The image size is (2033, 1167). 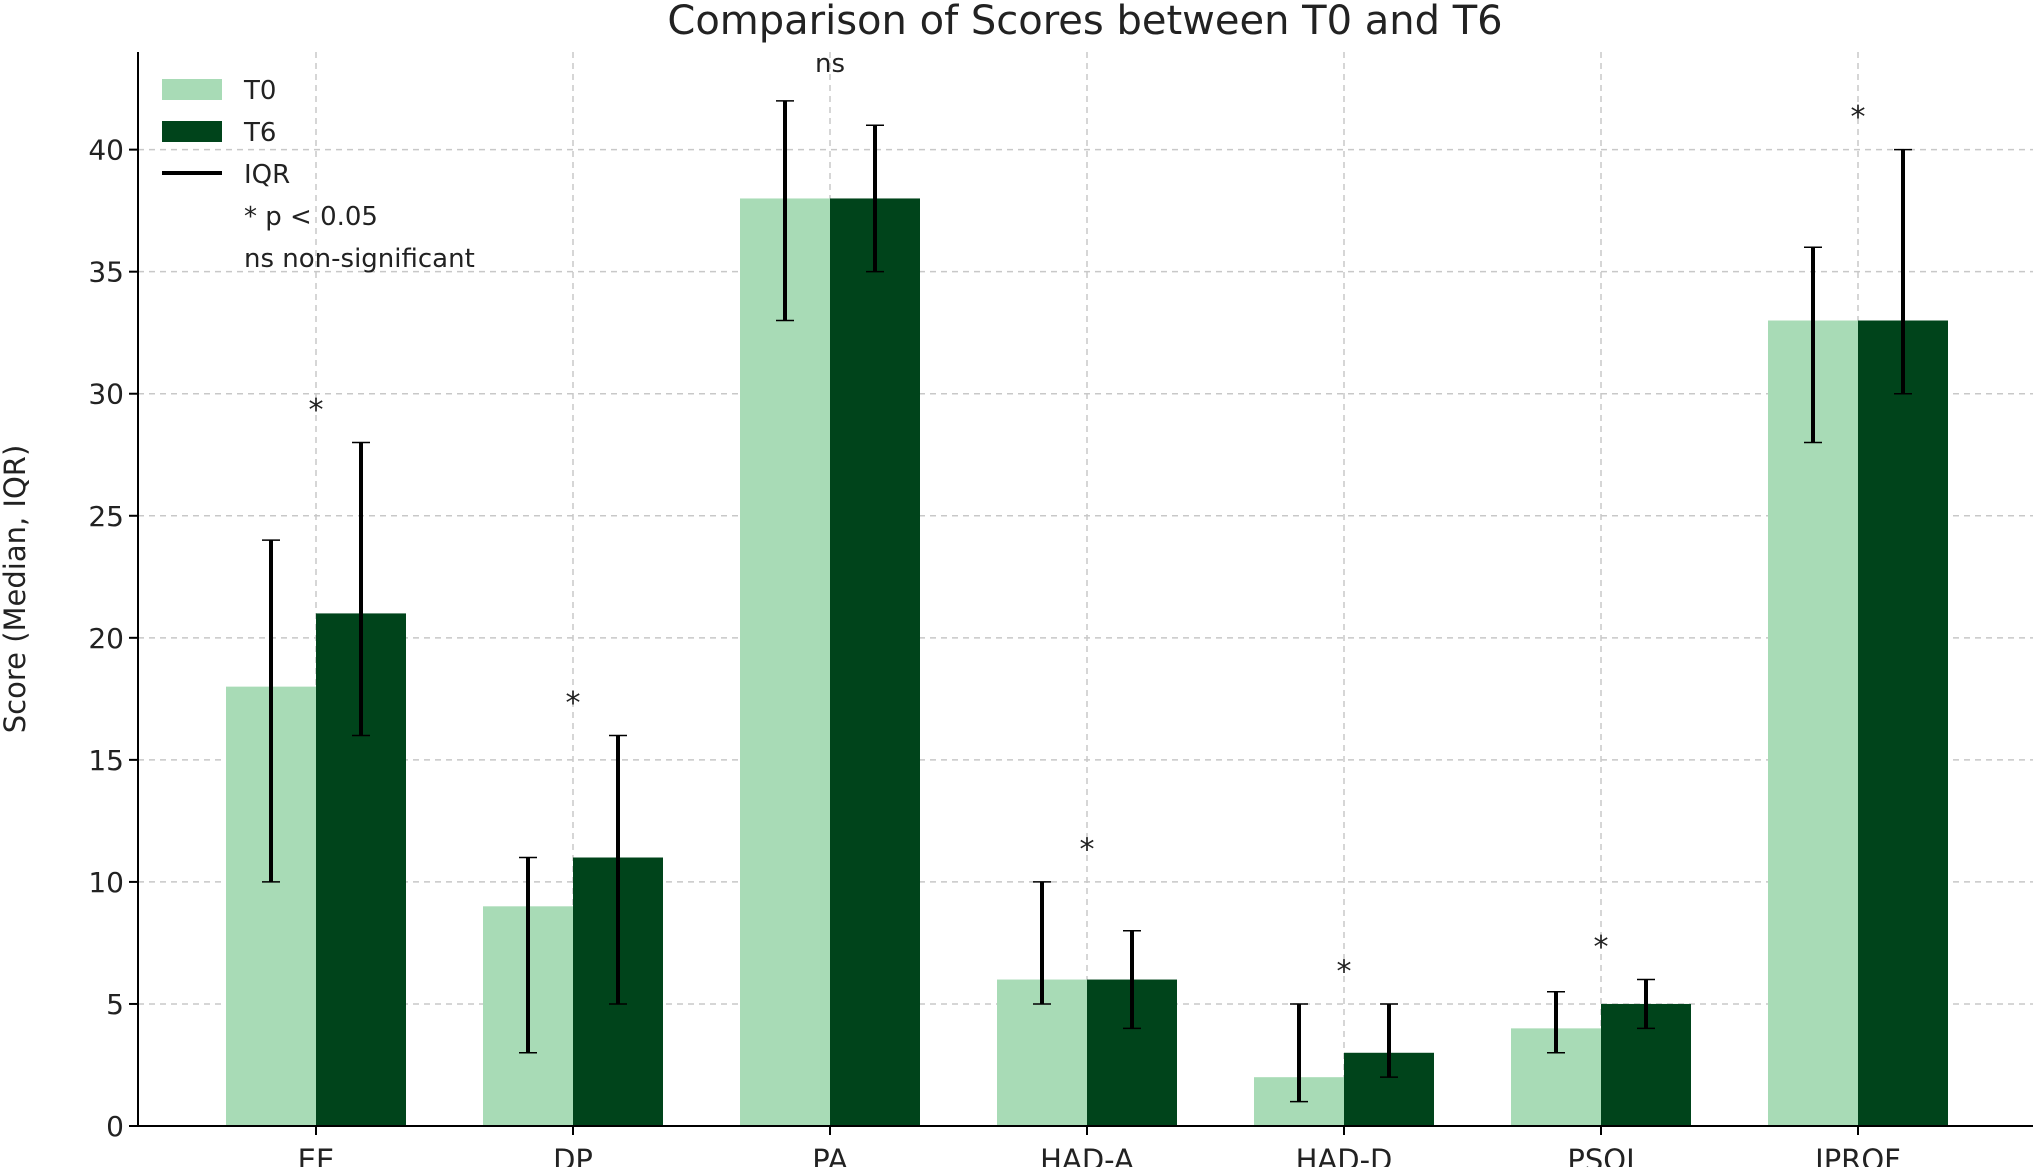 What do you see at coordinates (106, 516) in the screenshot?
I see `y-tick-label: 25` at bounding box center [106, 516].